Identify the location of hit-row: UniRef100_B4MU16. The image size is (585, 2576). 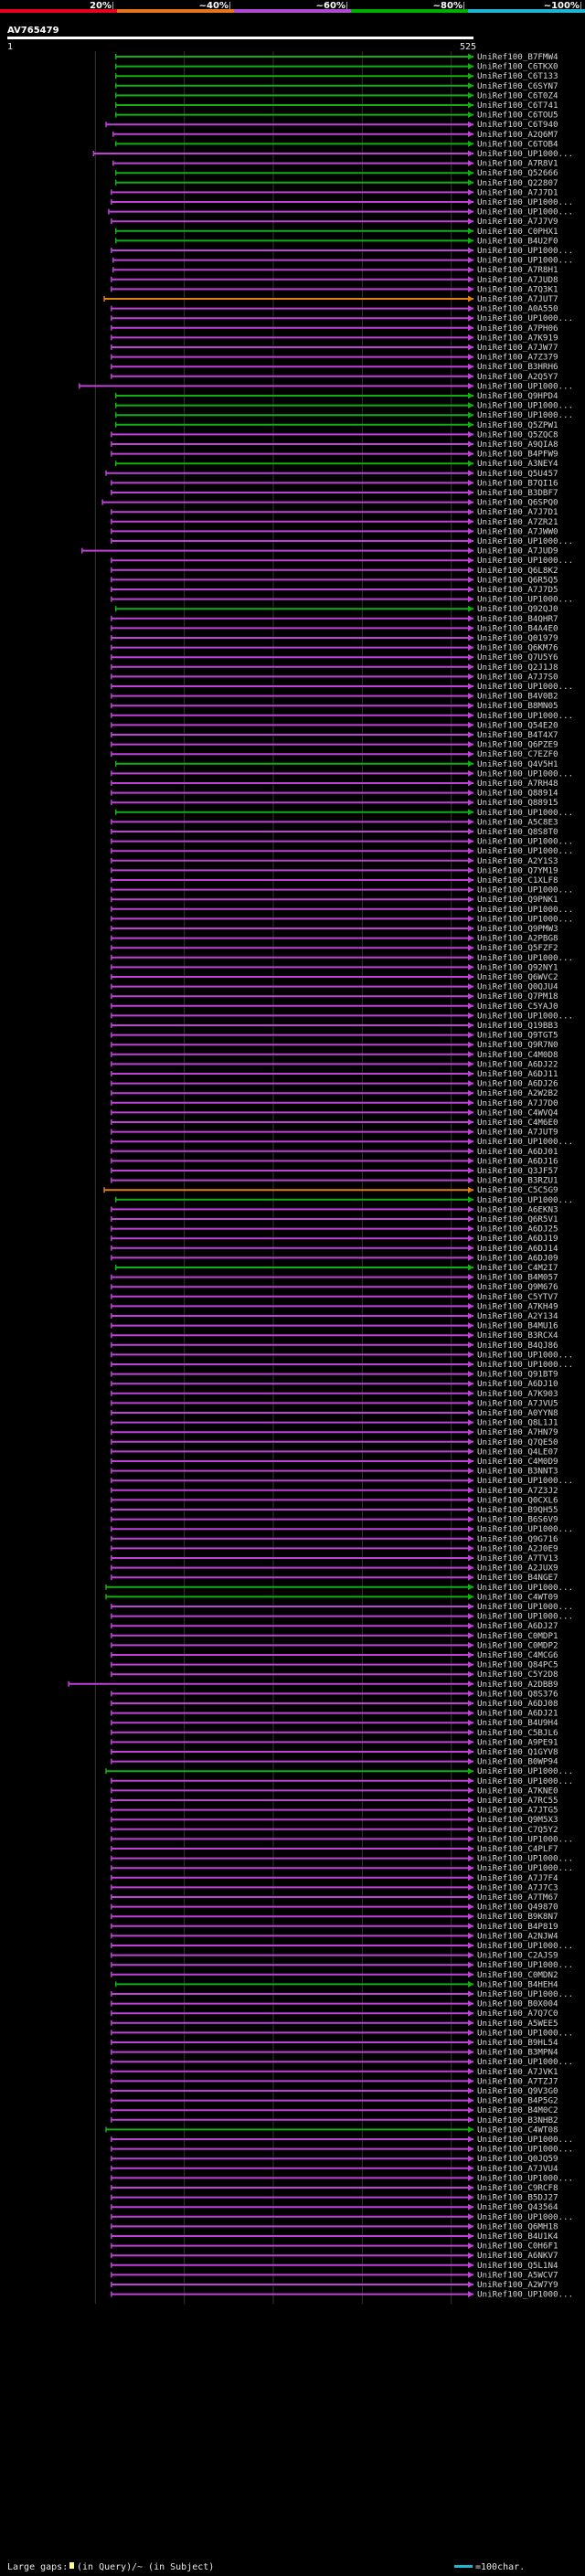
(335, 1326).